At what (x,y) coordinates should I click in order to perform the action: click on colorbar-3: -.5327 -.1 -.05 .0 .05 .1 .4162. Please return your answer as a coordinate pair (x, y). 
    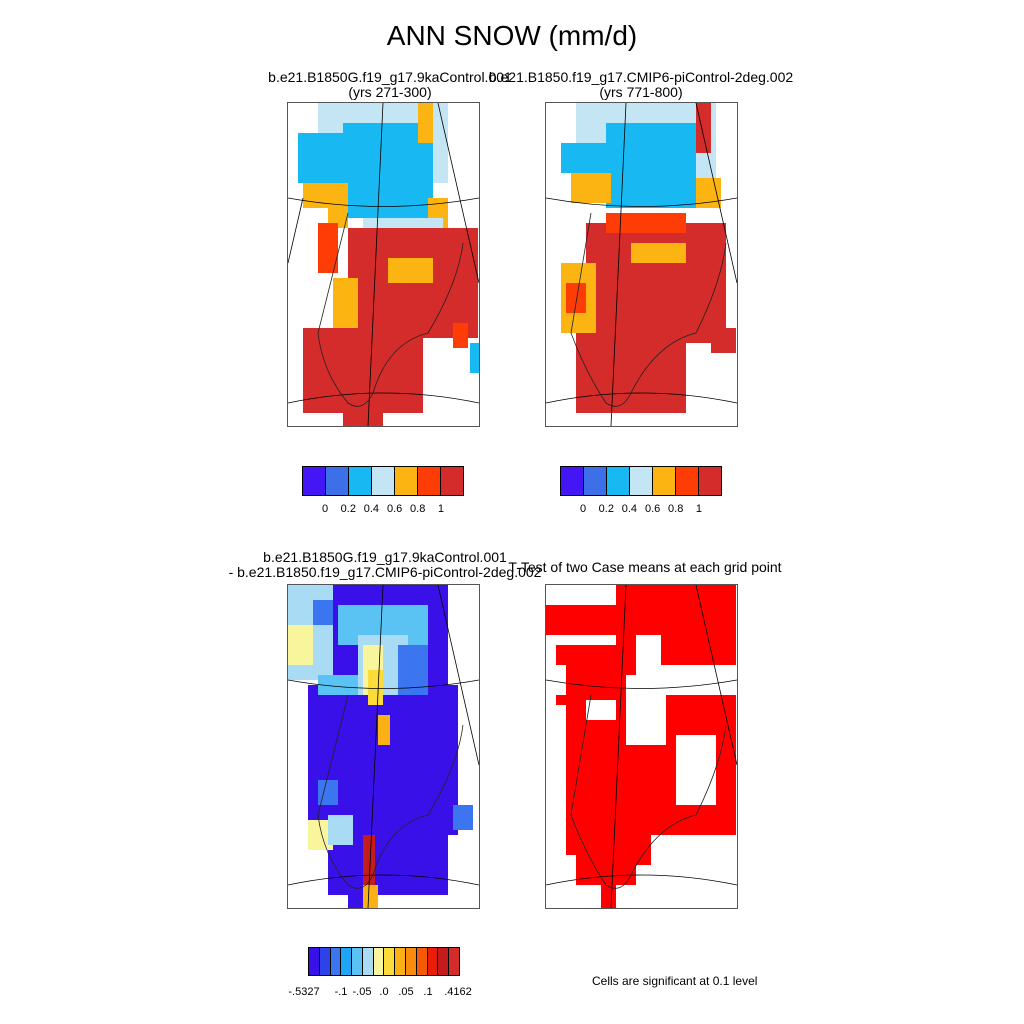
    Looking at the image, I should click on (380, 973).